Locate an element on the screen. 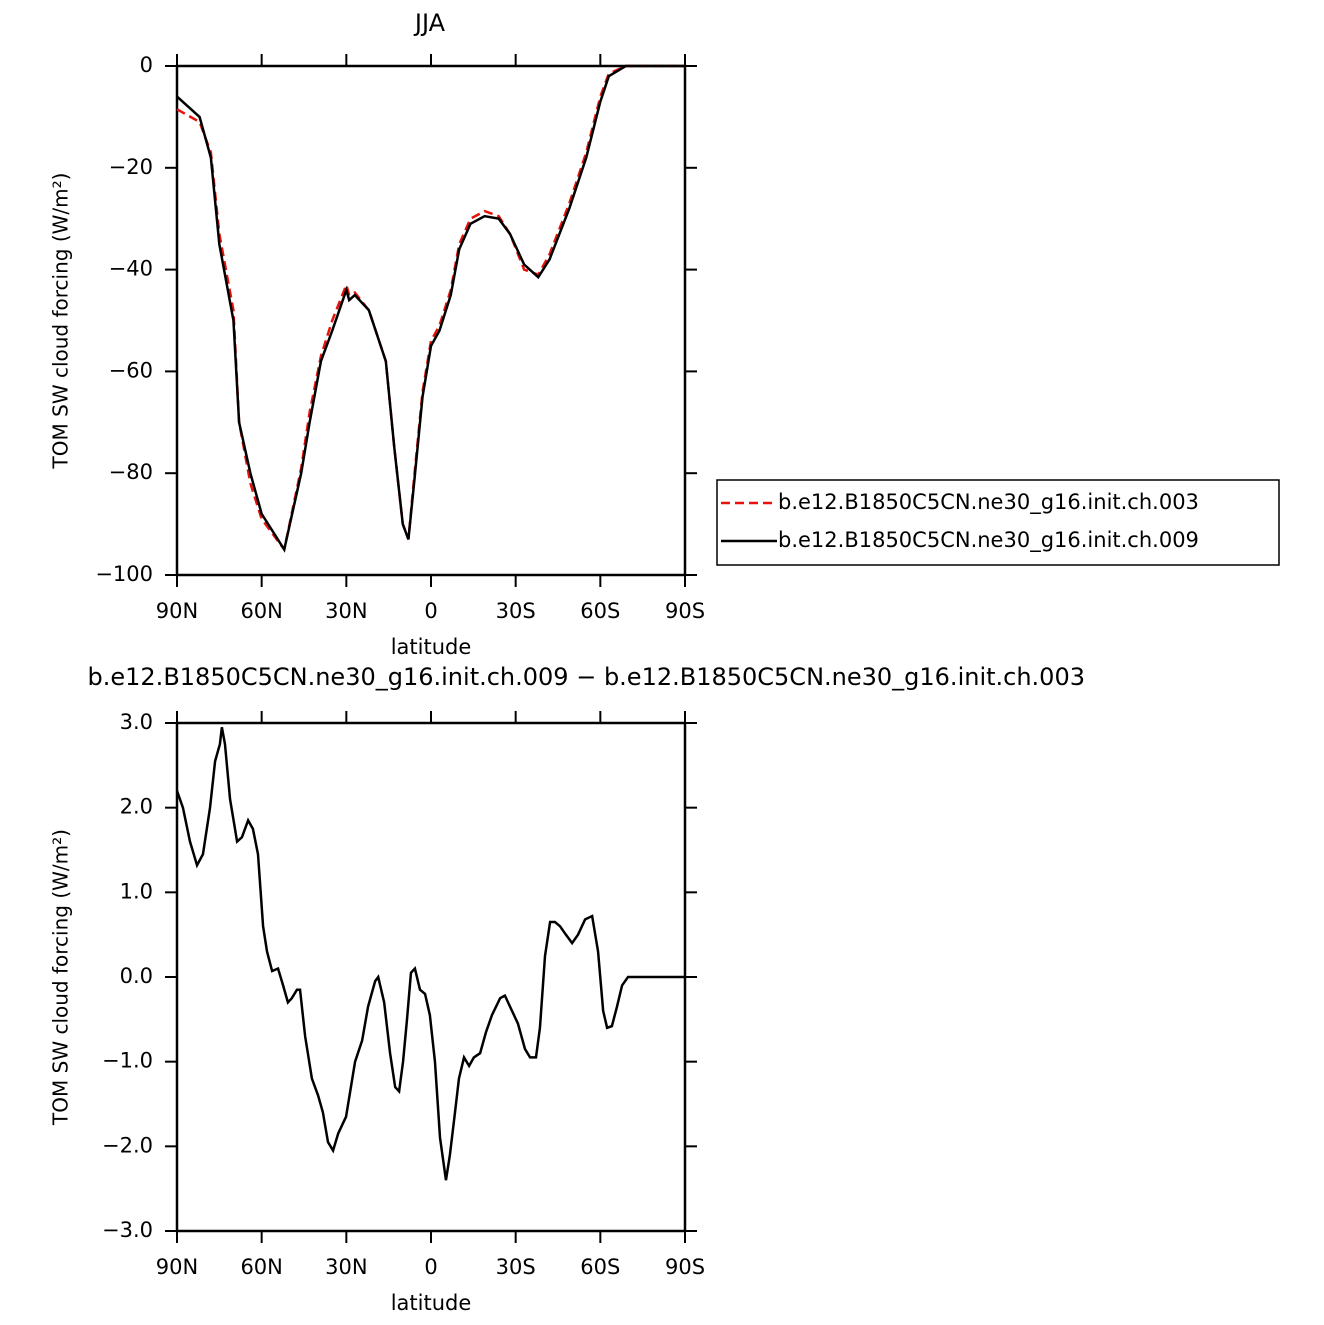  legend-label: b.e12.B1850C5CN.ne30_g16.init.ch.003 is located at coordinates (988, 502).